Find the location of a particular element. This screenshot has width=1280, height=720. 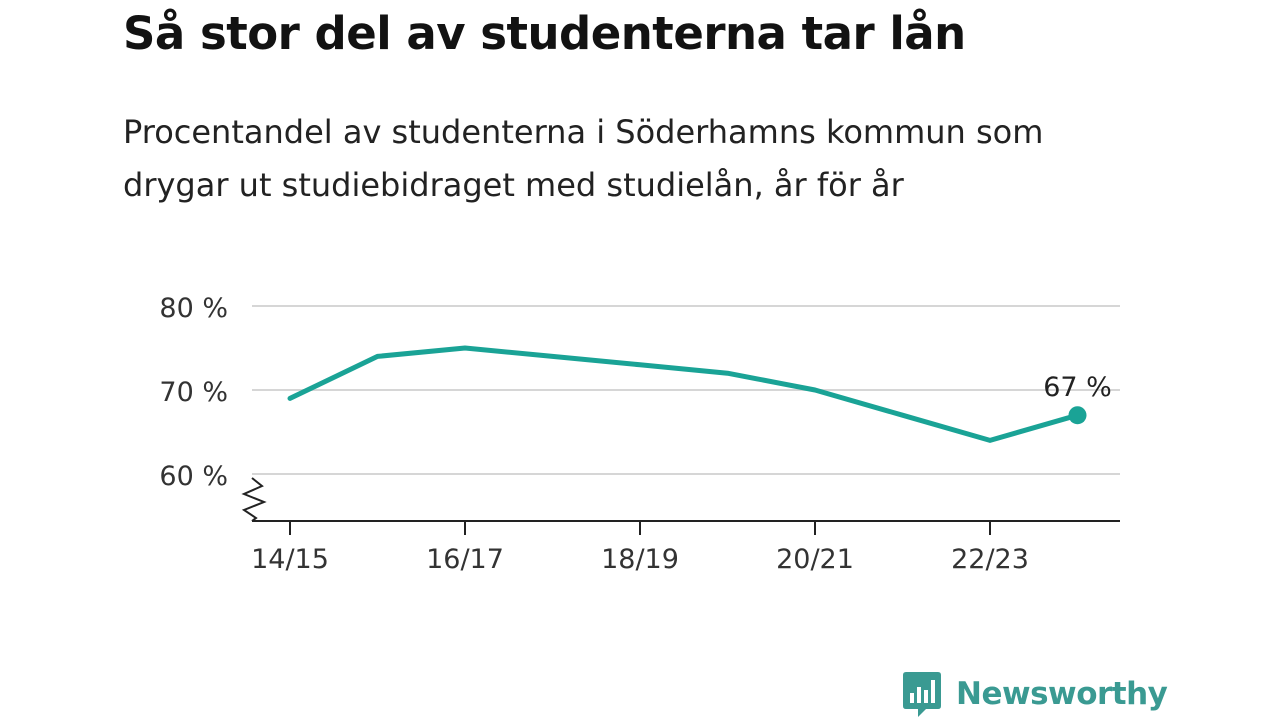

newsworthy-bar-chart-icon is located at coordinates (922, 694).